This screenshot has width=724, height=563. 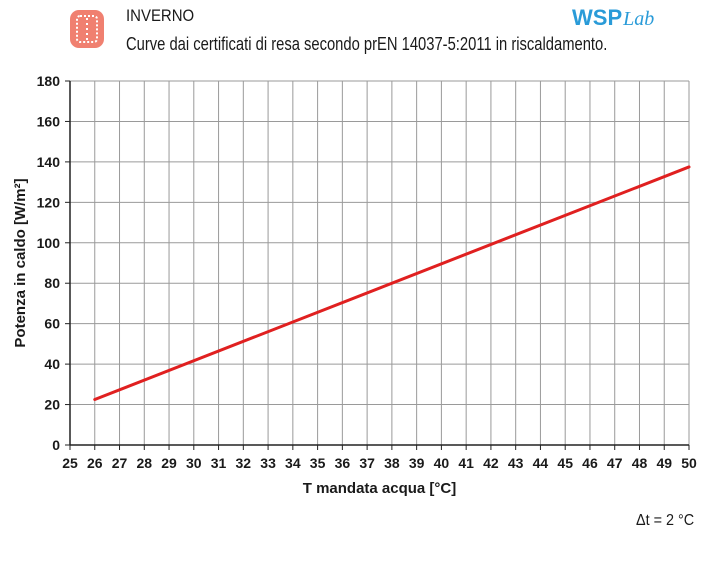 I want to click on y-tick-label: 120, so click(x=49, y=202).